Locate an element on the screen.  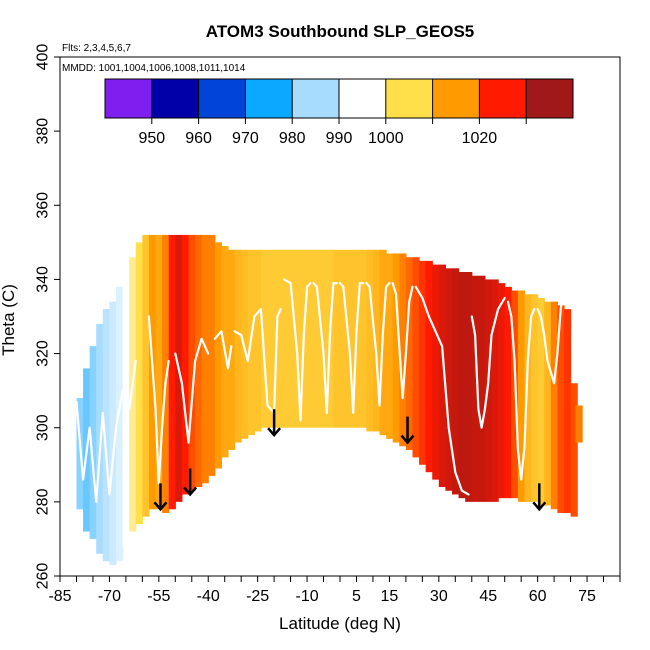
y-tick-label-5: 360 is located at coordinates (43, 205).